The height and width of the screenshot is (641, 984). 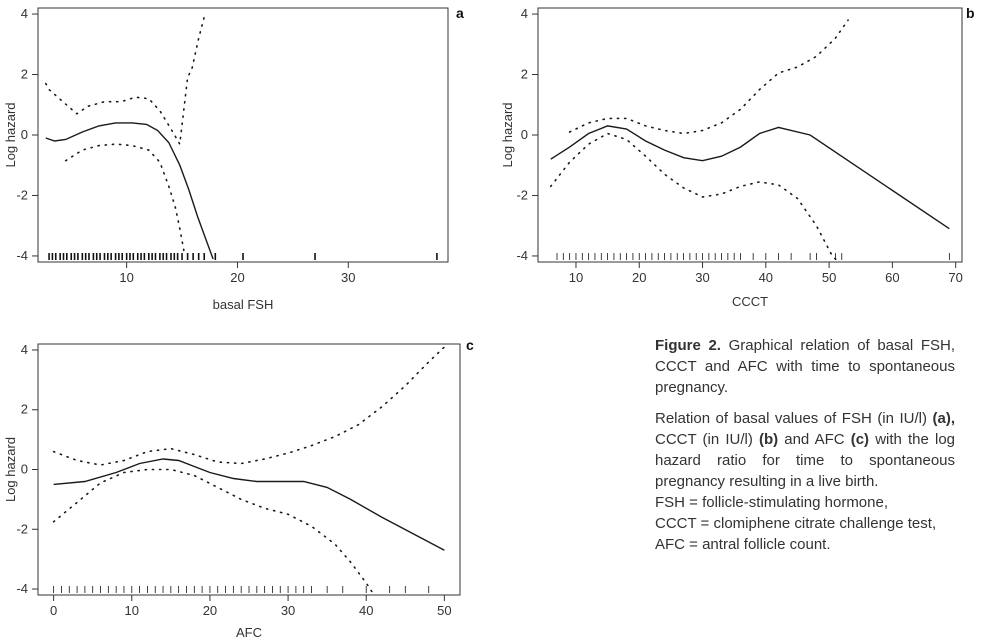 I want to click on abbreviation-fsh: FSH = follicle-stimulating hormone,, so click(x=772, y=502).